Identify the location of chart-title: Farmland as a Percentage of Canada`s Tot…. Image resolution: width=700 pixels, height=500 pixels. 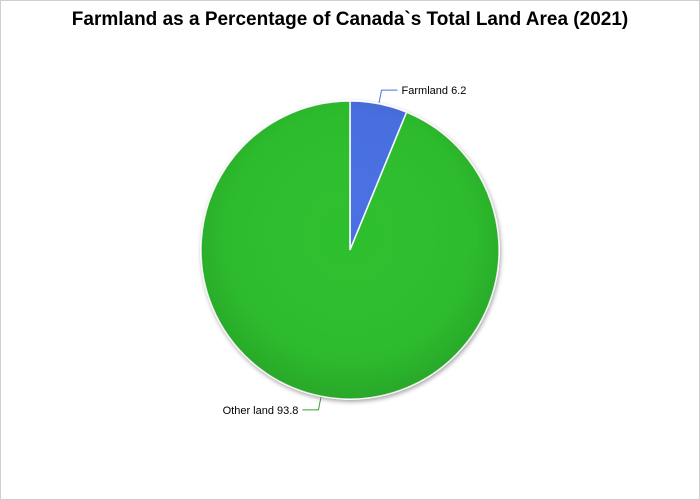
(350, 19).